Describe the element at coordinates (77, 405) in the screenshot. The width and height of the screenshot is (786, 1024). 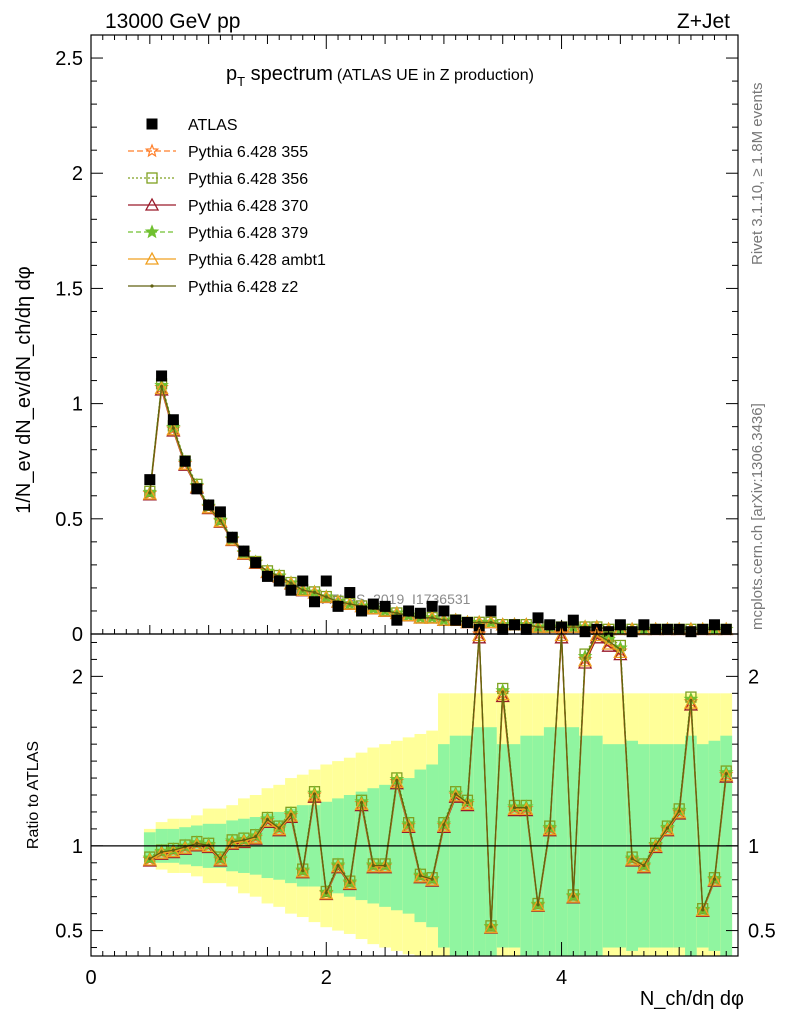
I see `main-ytick-label: 1` at that location.